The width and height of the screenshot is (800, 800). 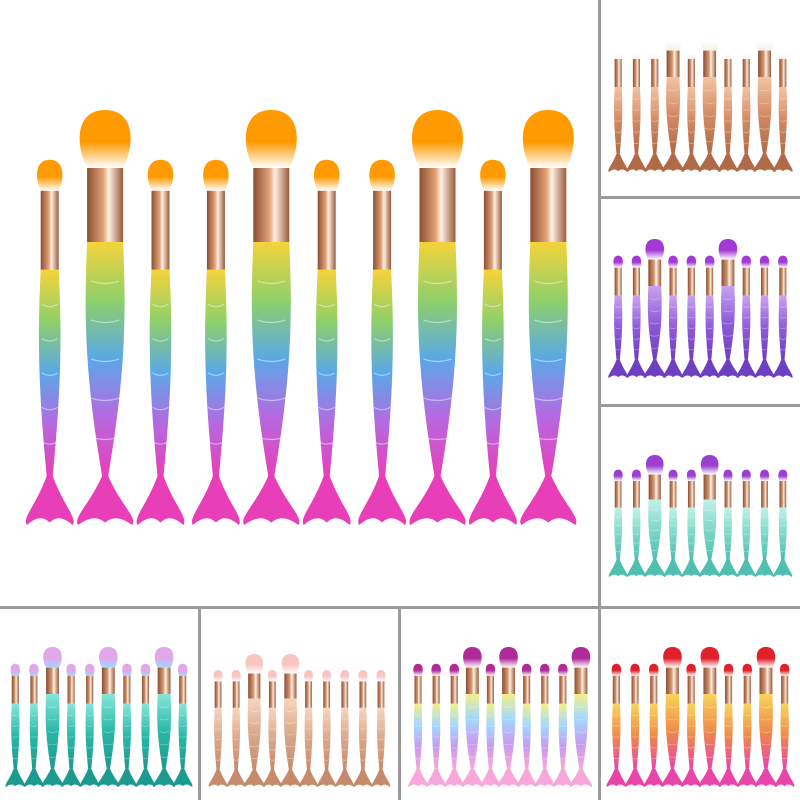 I want to click on unicorn-brush-set-image, so click(x=500, y=717).